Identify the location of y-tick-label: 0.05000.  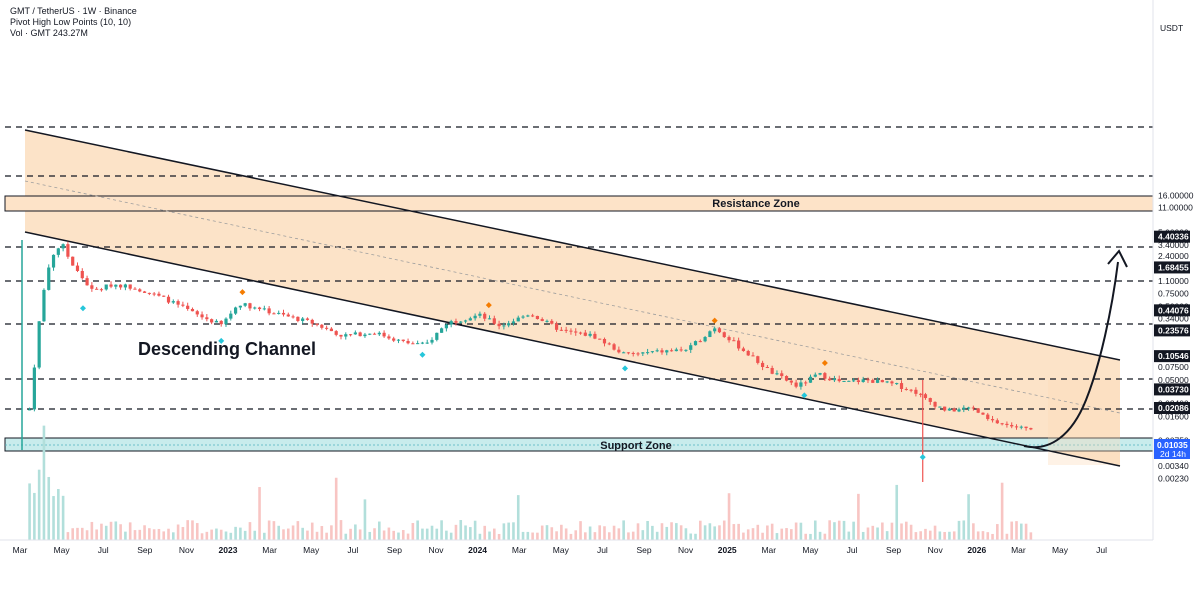
(1173, 380).